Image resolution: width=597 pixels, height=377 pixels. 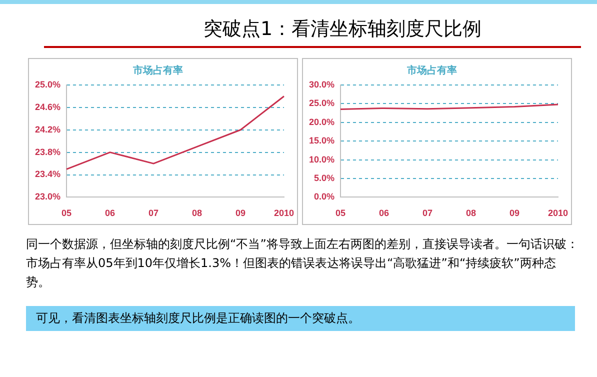 I want to click on y-tick-label: 24.2%, so click(x=47, y=129).